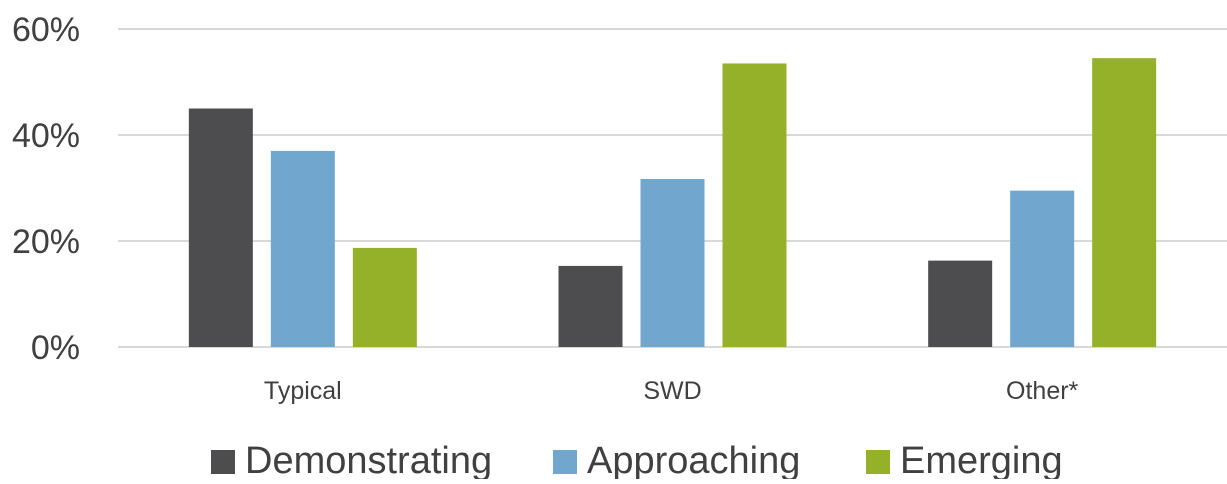 Image resolution: width=1227 pixels, height=484 pixels. Describe the element at coordinates (55, 348) in the screenshot. I see `y-tick-label: 0%` at that location.